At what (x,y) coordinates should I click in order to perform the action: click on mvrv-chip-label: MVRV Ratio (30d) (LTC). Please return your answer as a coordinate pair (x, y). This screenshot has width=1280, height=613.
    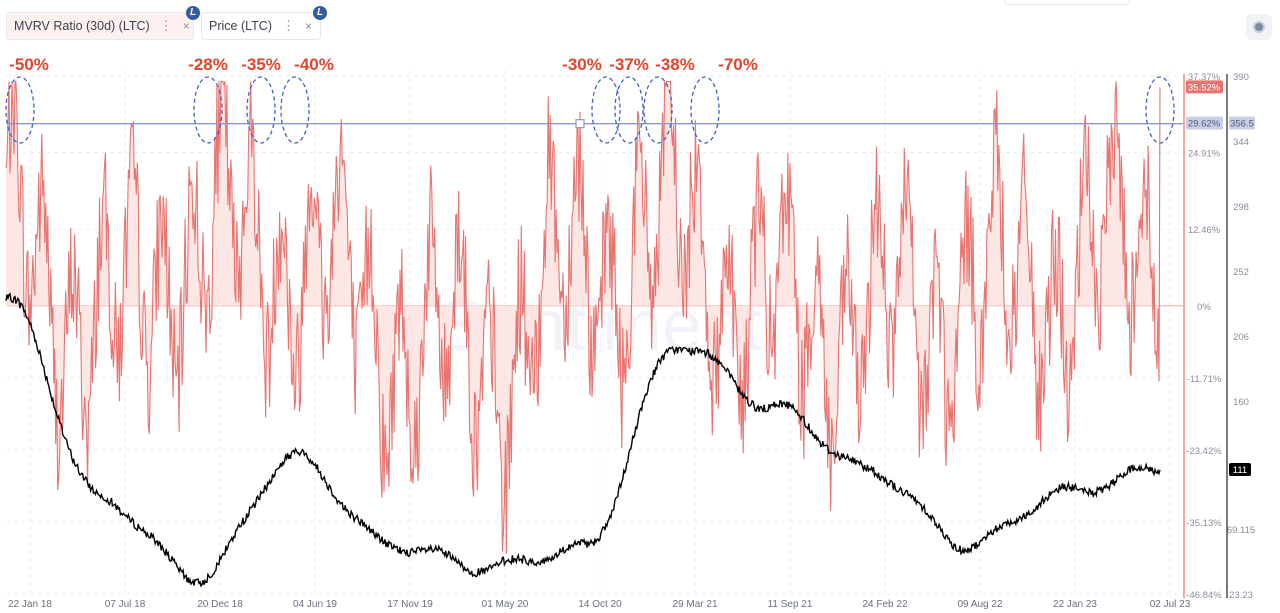
    Looking at the image, I should click on (82, 26).